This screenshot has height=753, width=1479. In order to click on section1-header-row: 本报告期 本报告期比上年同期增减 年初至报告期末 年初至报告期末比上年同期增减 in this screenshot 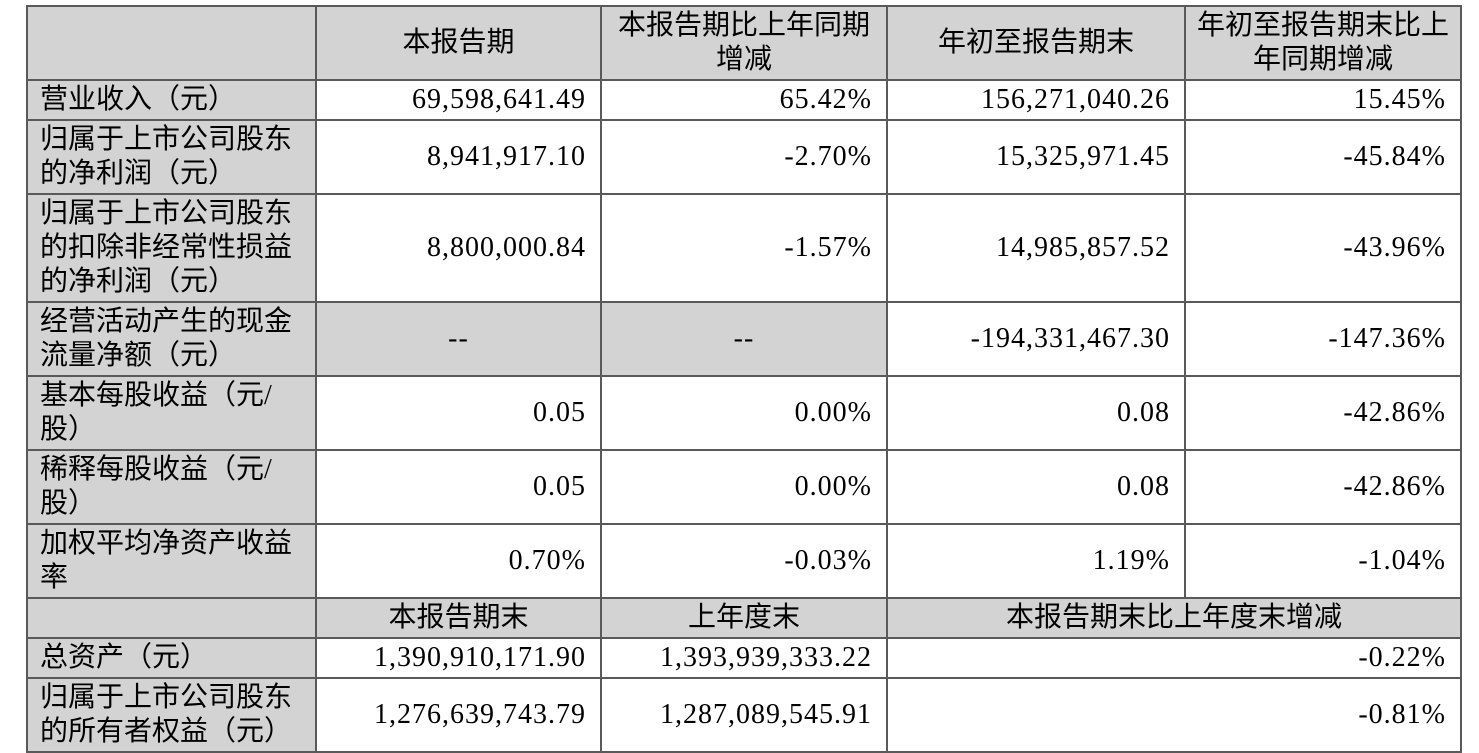, I will do `click(744, 43)`.